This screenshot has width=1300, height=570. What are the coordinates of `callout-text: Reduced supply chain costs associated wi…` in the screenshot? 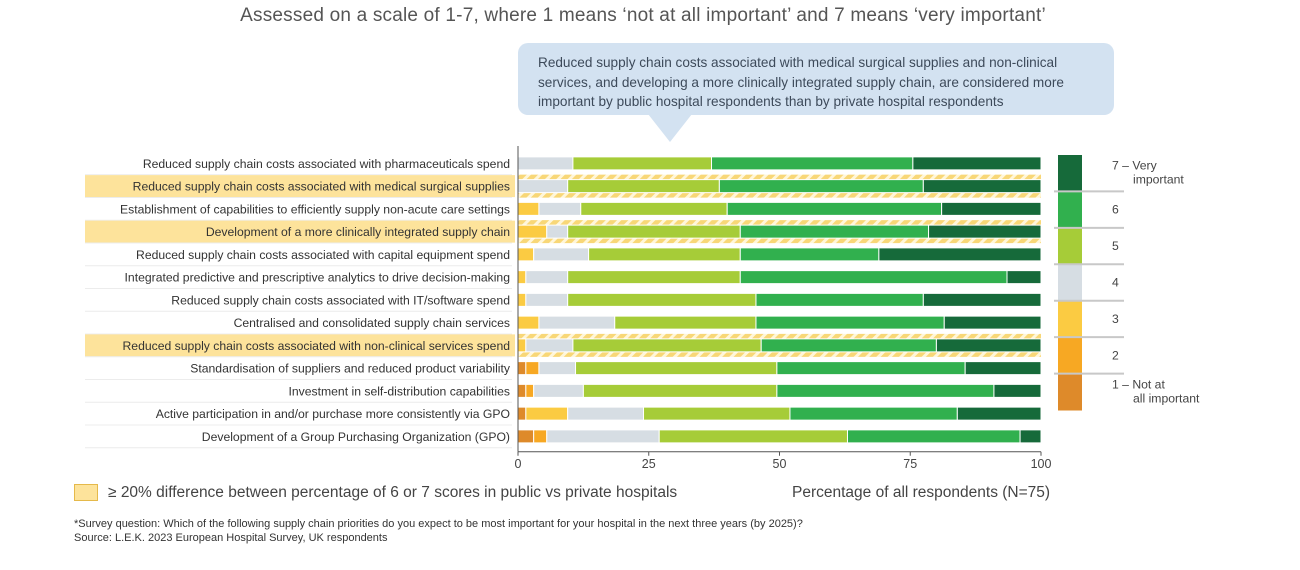 It's located at (801, 82).